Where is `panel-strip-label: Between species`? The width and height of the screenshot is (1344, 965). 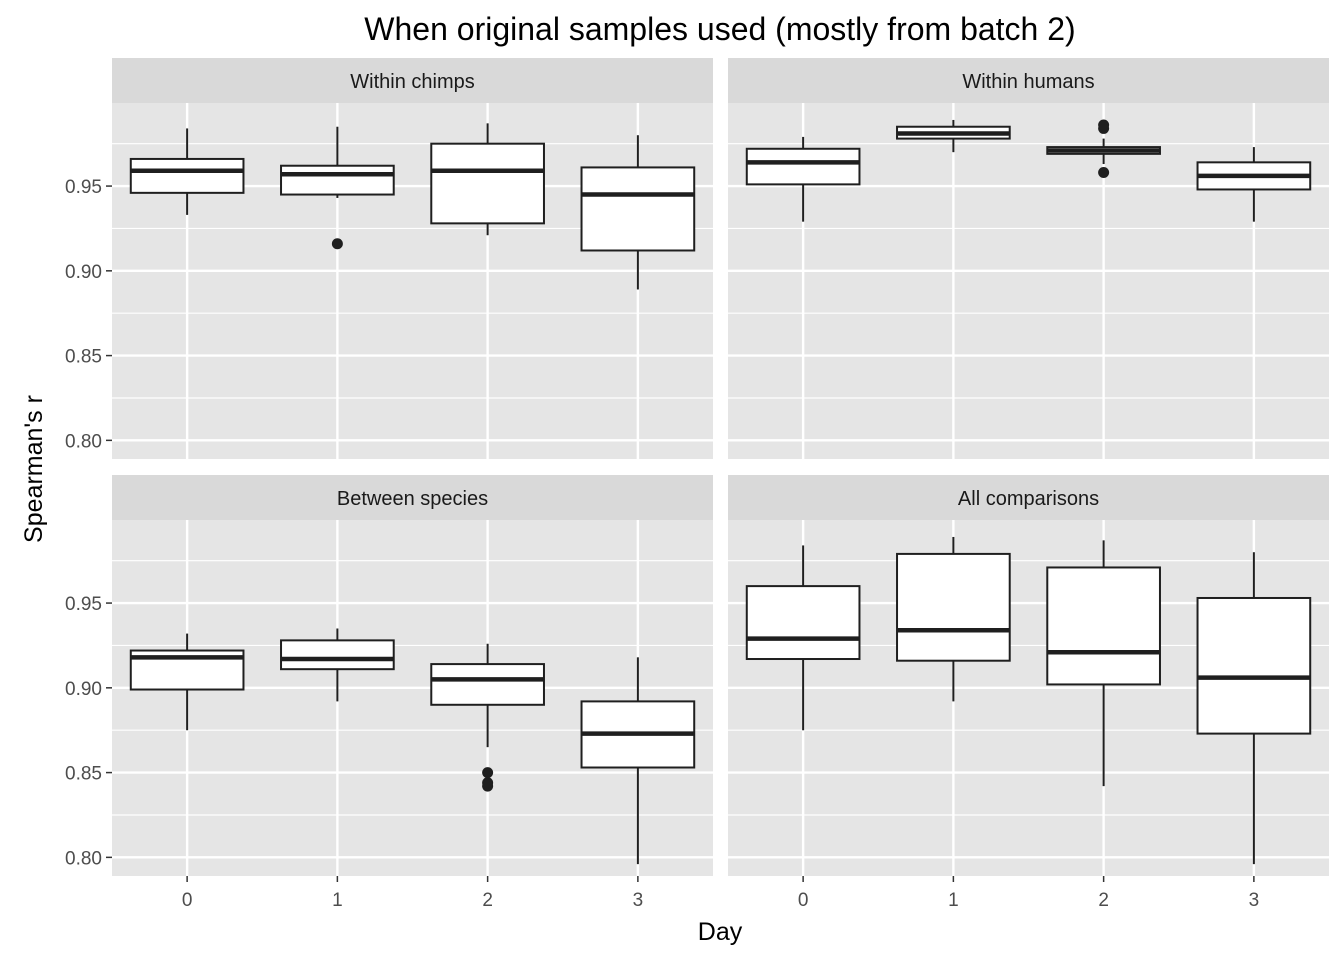
panel-strip-label: Between species is located at coordinates (412, 499).